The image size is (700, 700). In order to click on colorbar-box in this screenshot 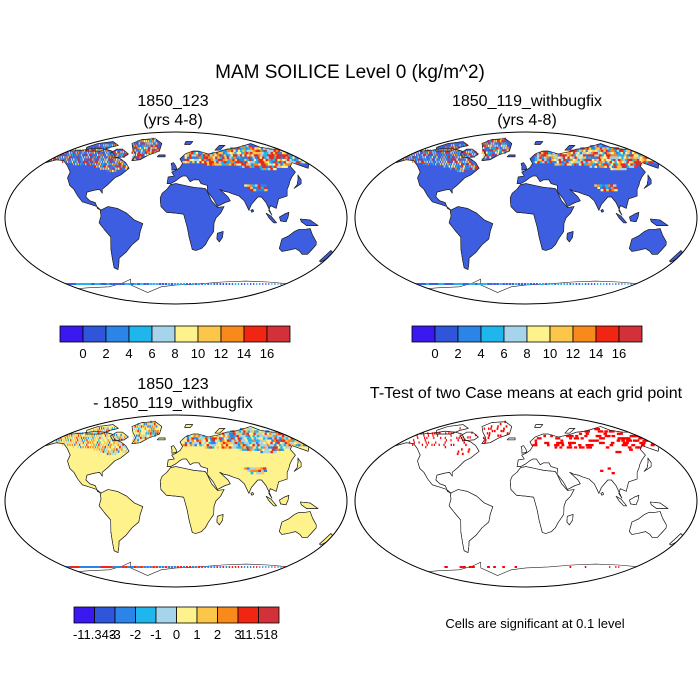, I will do `click(492, 334)`.